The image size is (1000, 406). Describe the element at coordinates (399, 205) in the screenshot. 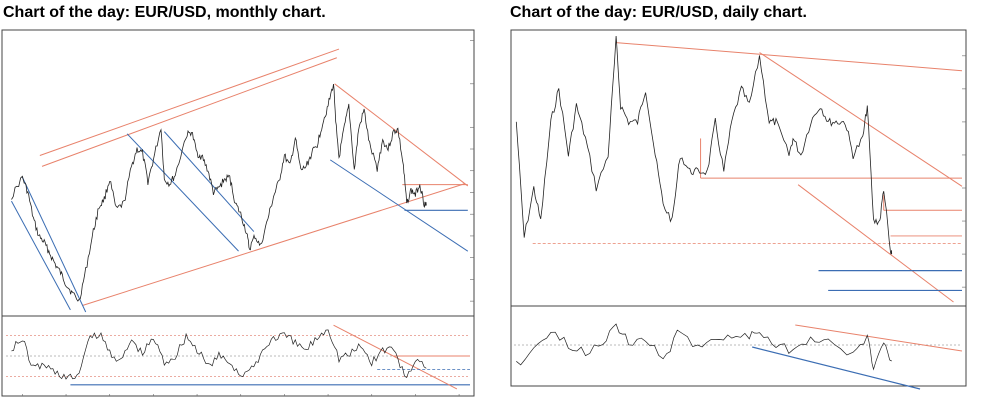

I see `blue-channel-2008-lower` at that location.